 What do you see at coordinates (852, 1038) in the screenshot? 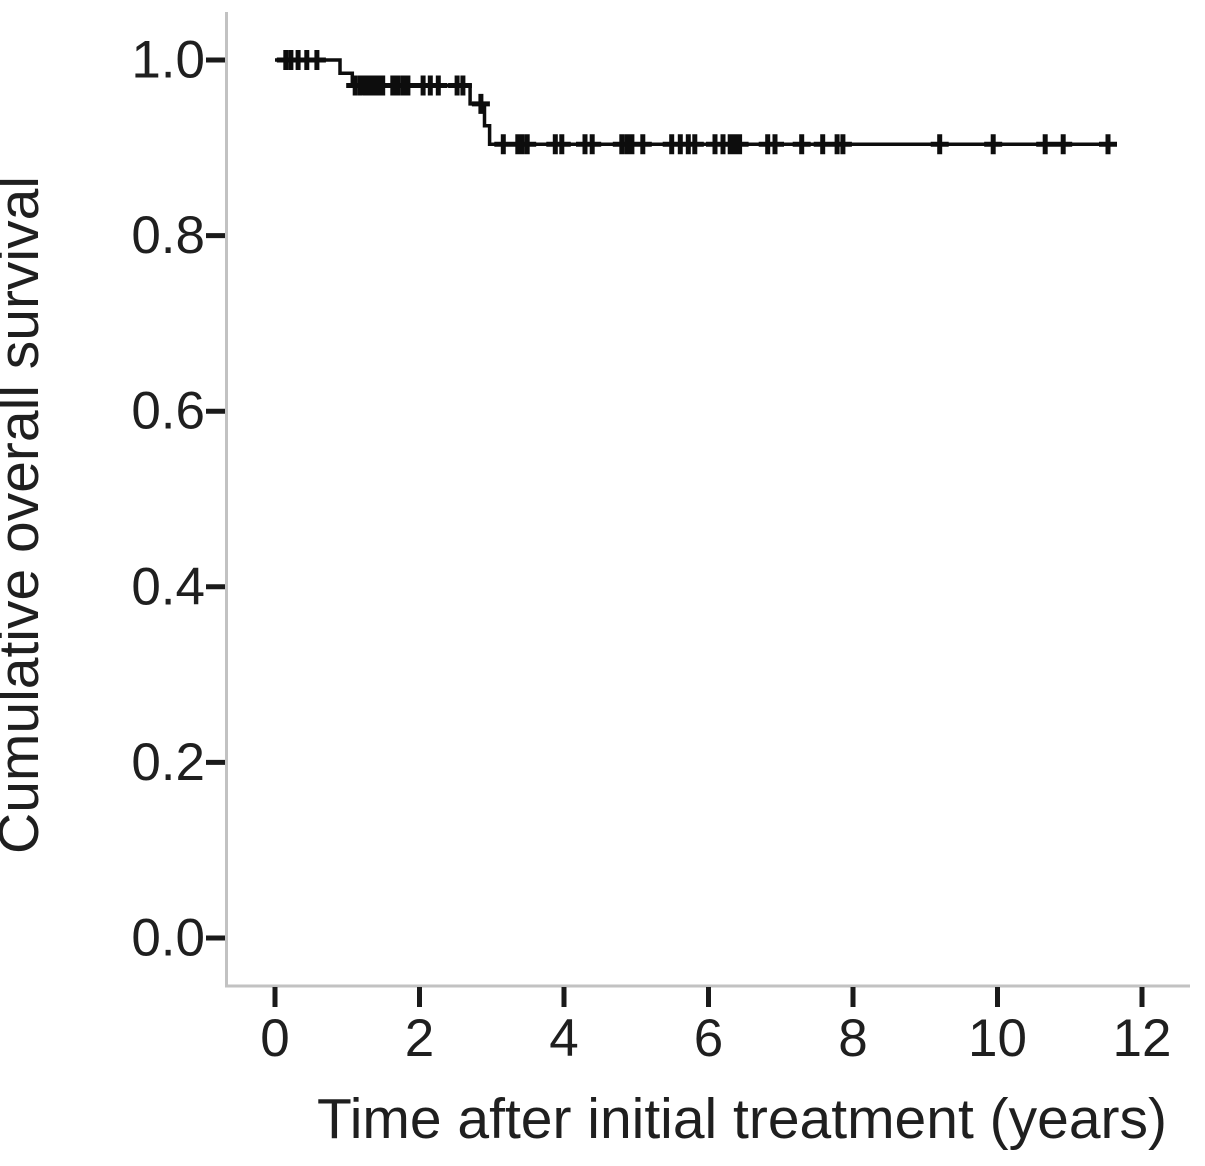
I see `x-tick-label: 8` at bounding box center [852, 1038].